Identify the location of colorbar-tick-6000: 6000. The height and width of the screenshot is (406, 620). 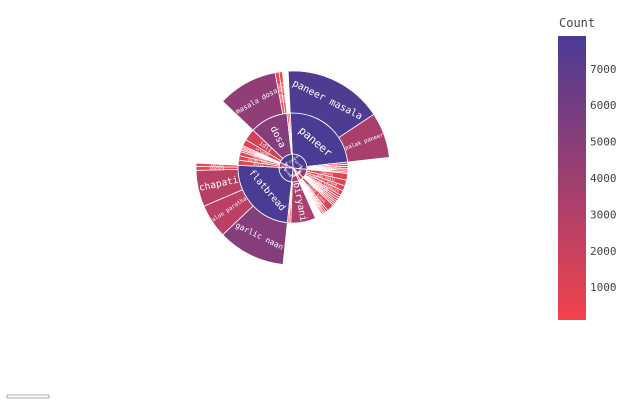
(603, 105).